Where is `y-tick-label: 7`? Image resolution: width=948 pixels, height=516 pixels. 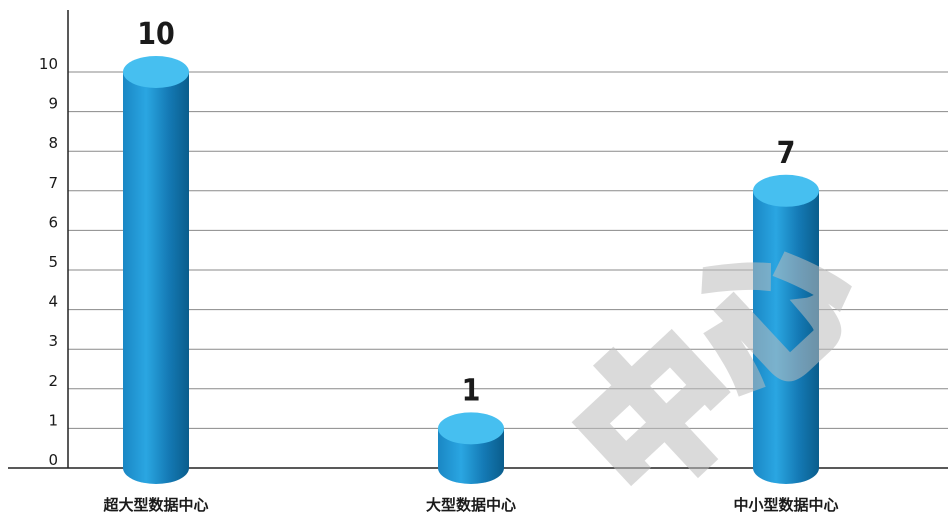
y-tick-label: 7 is located at coordinates (53, 183).